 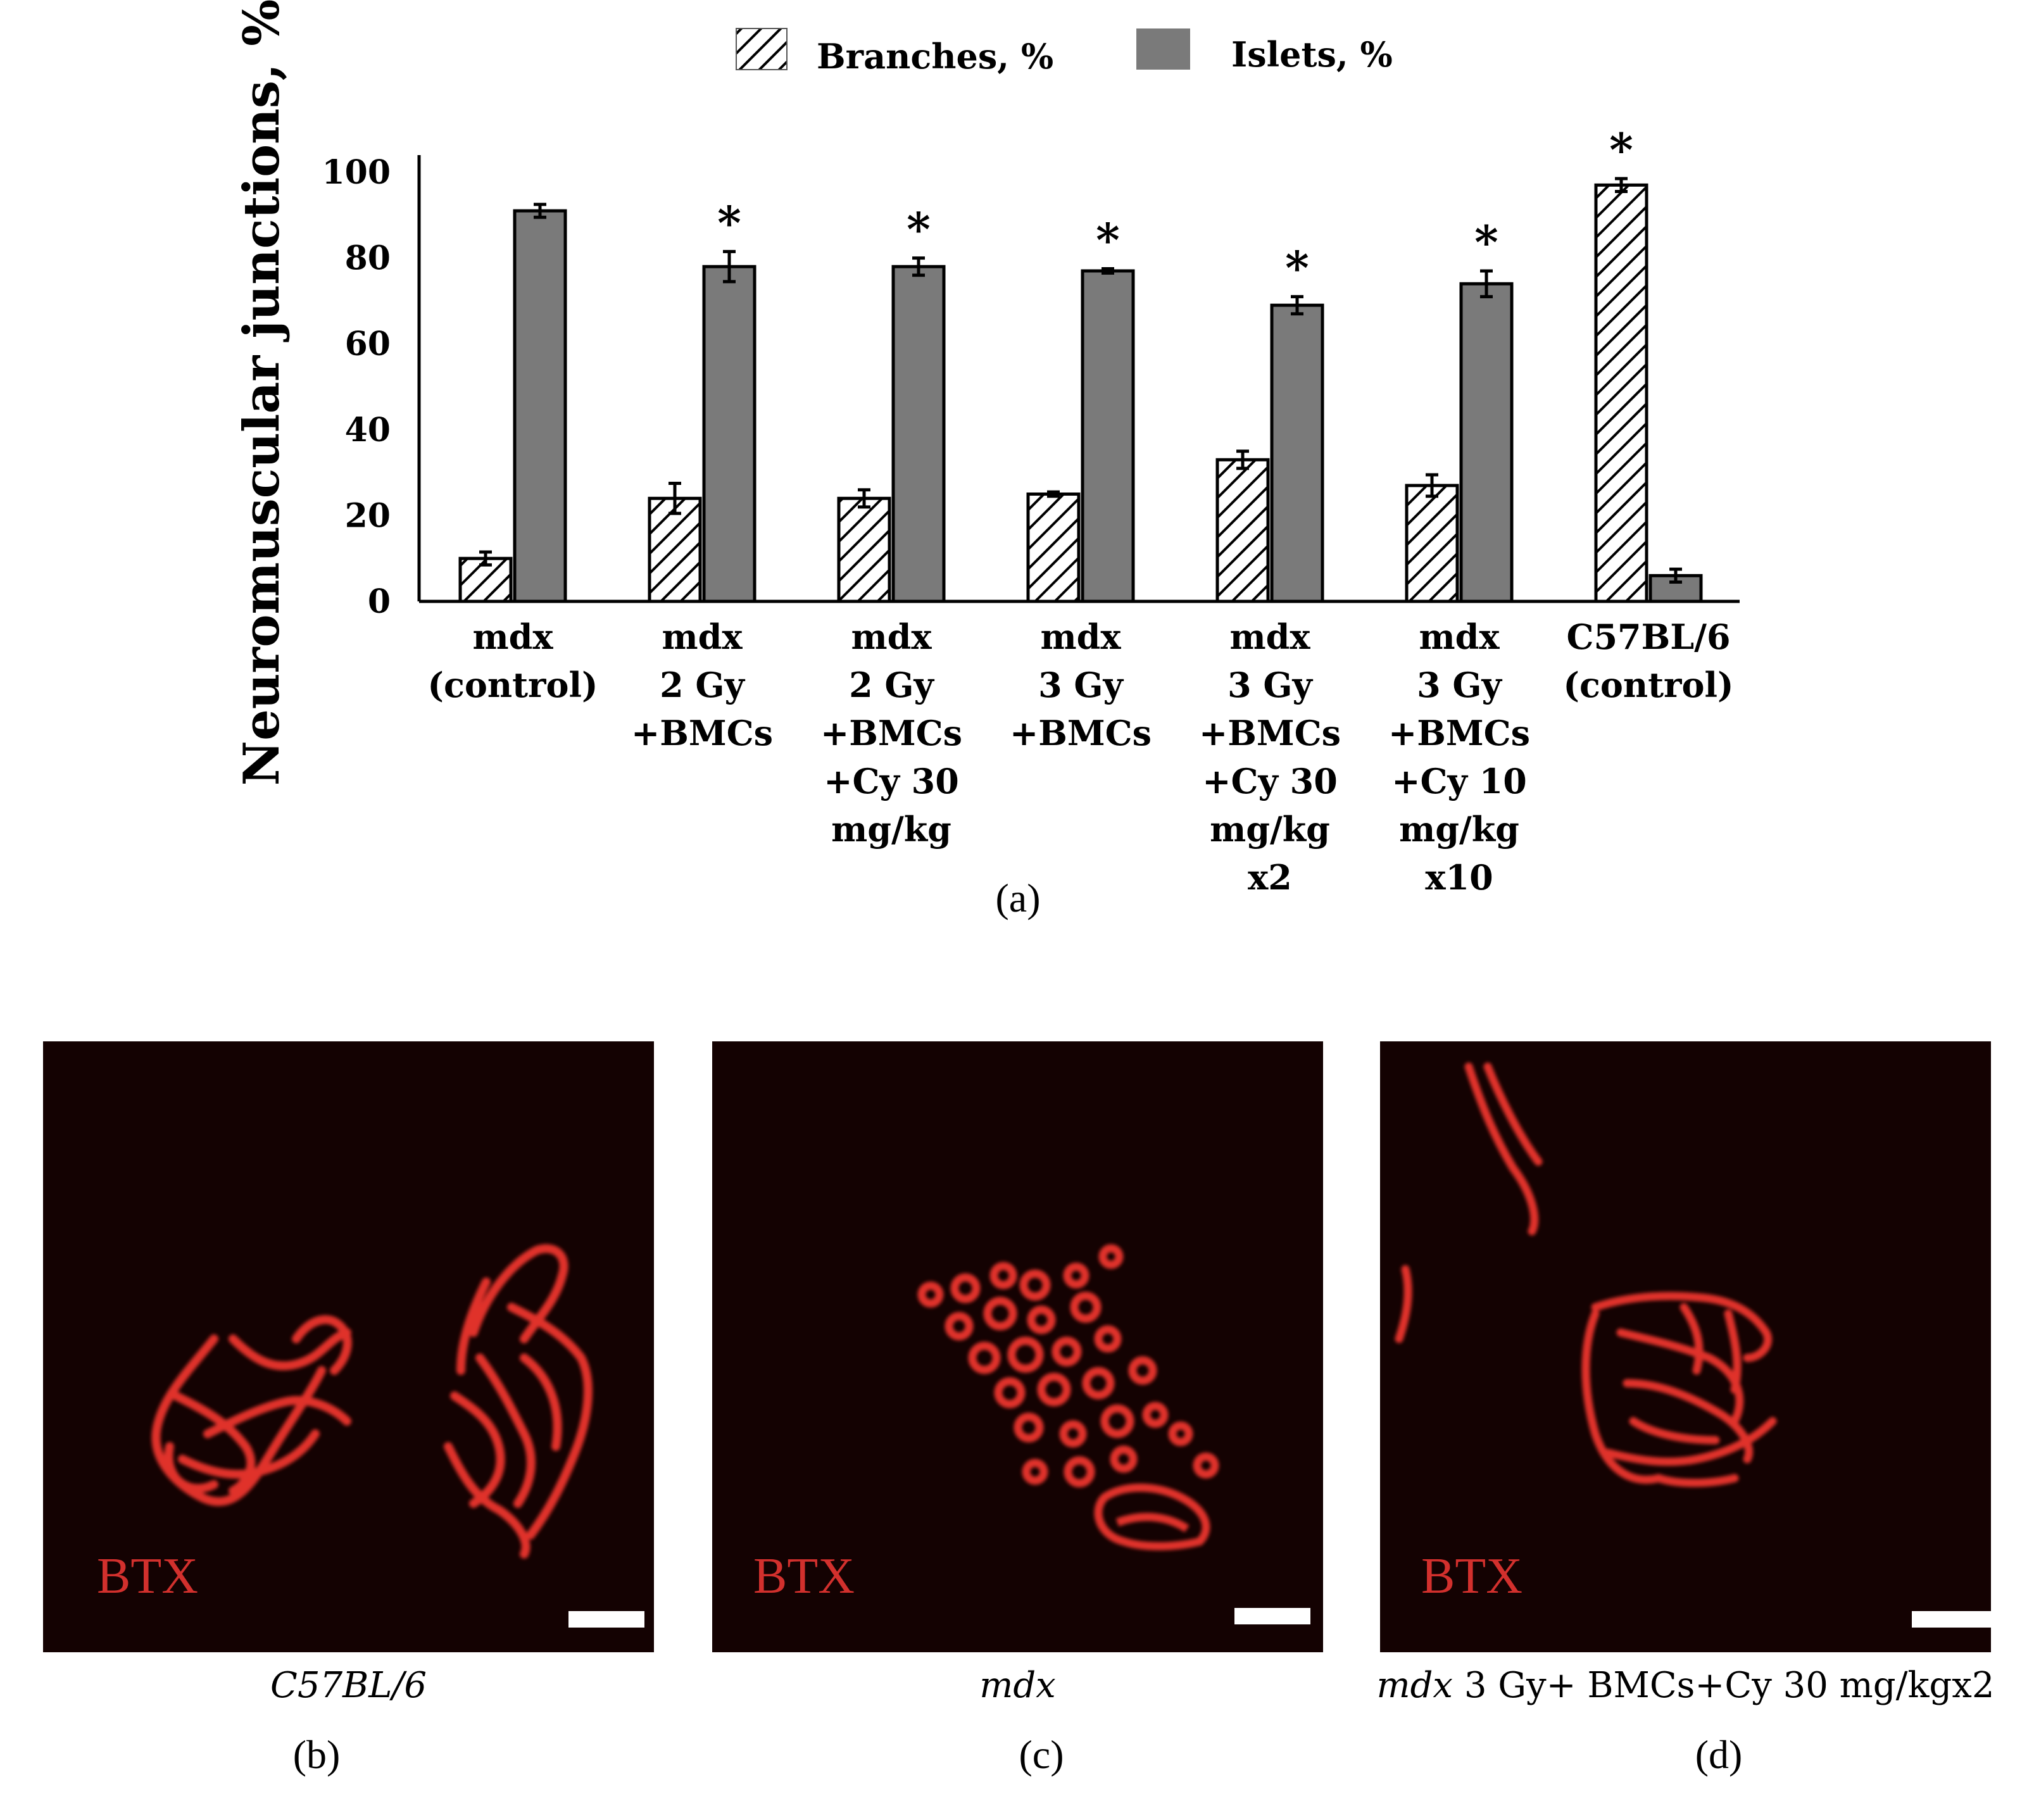 I want to click on x-tick-label-4-2: +BMCs, so click(x=1270, y=733).